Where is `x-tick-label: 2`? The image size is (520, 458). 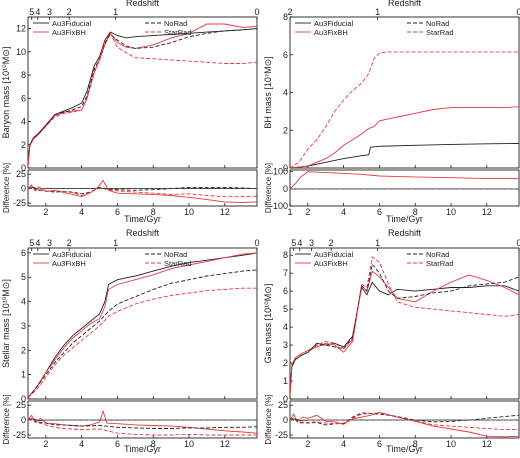 x-tick-label: 2 is located at coordinates (307, 212).